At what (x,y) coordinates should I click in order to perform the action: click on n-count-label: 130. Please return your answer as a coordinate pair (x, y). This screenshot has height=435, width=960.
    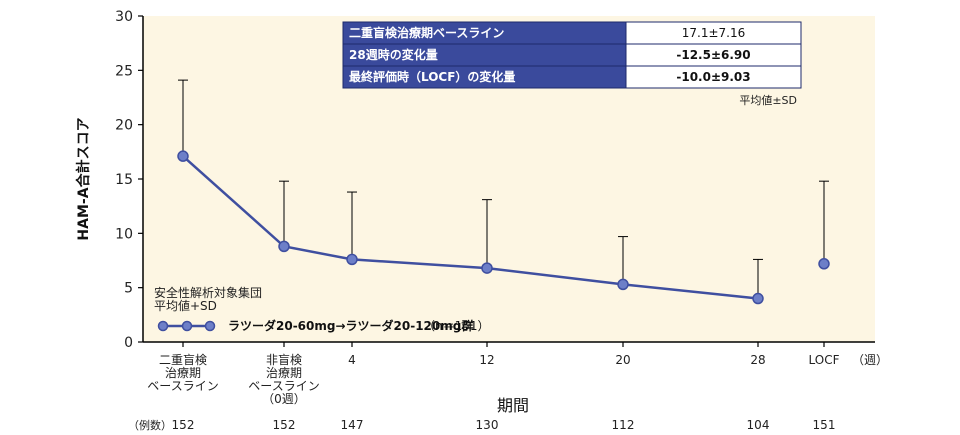
    Looking at the image, I should click on (487, 425).